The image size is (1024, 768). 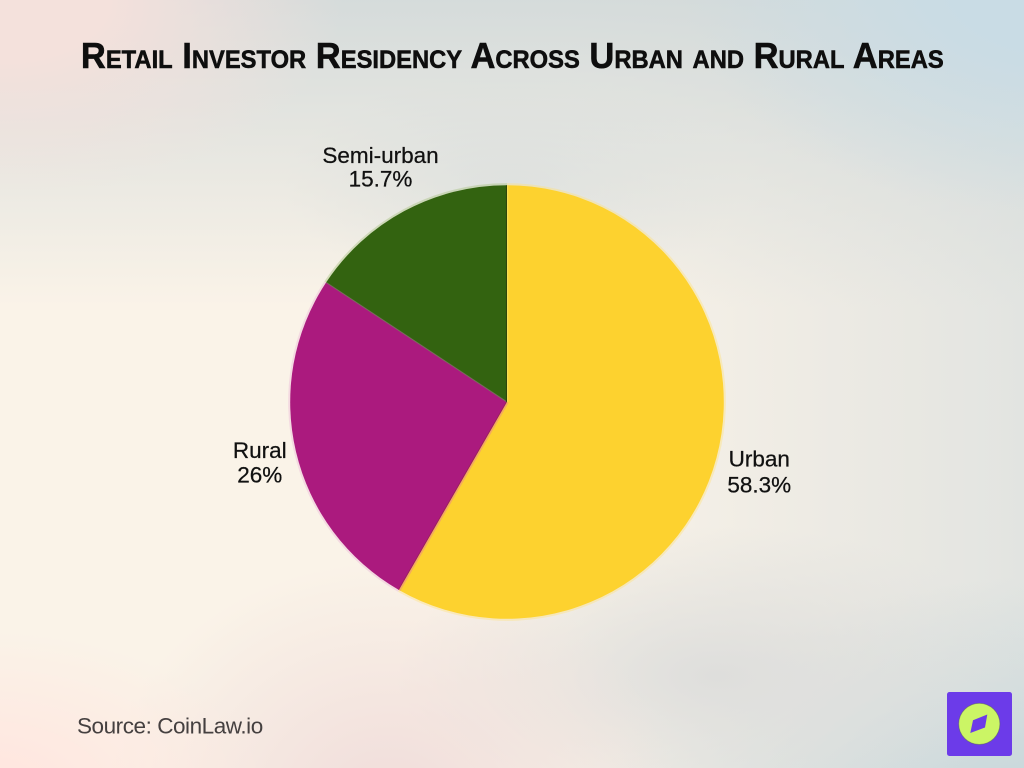 What do you see at coordinates (260, 450) in the screenshot?
I see `svg-text: Rural` at bounding box center [260, 450].